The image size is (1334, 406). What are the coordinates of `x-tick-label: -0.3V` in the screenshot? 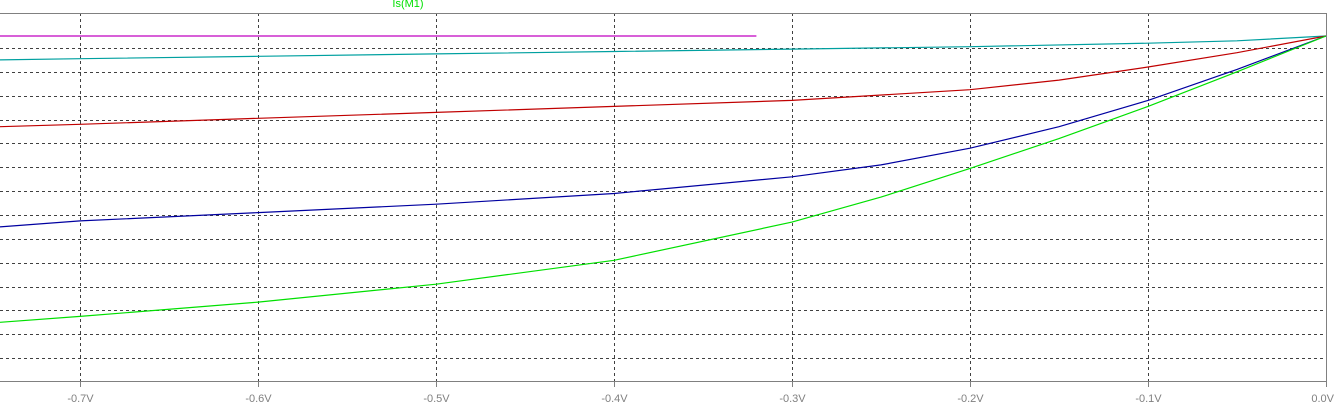 It's located at (792, 399).